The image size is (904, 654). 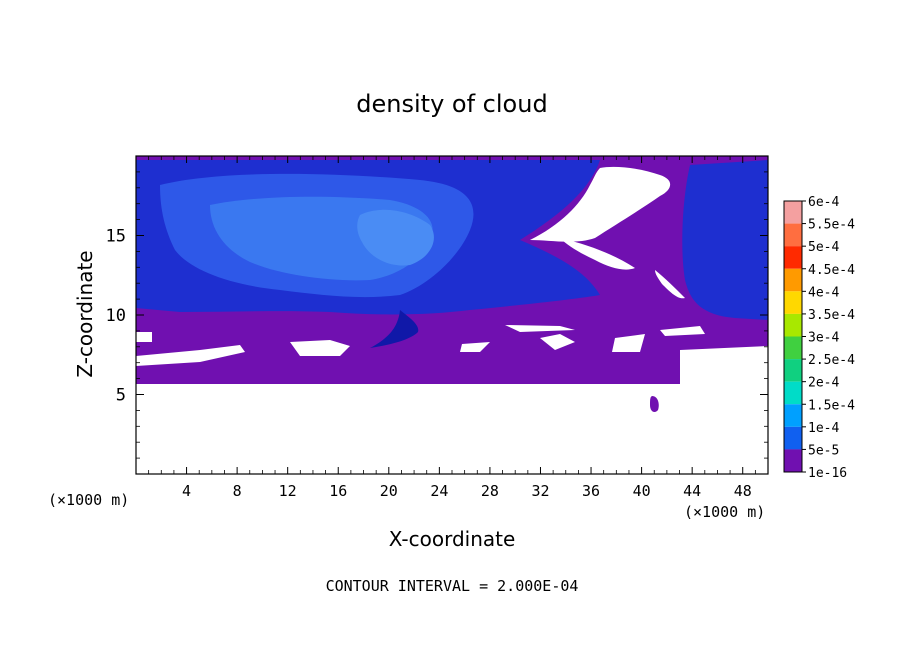 What do you see at coordinates (116, 237) in the screenshot?
I see `y-tick-label: 15` at bounding box center [116, 237].